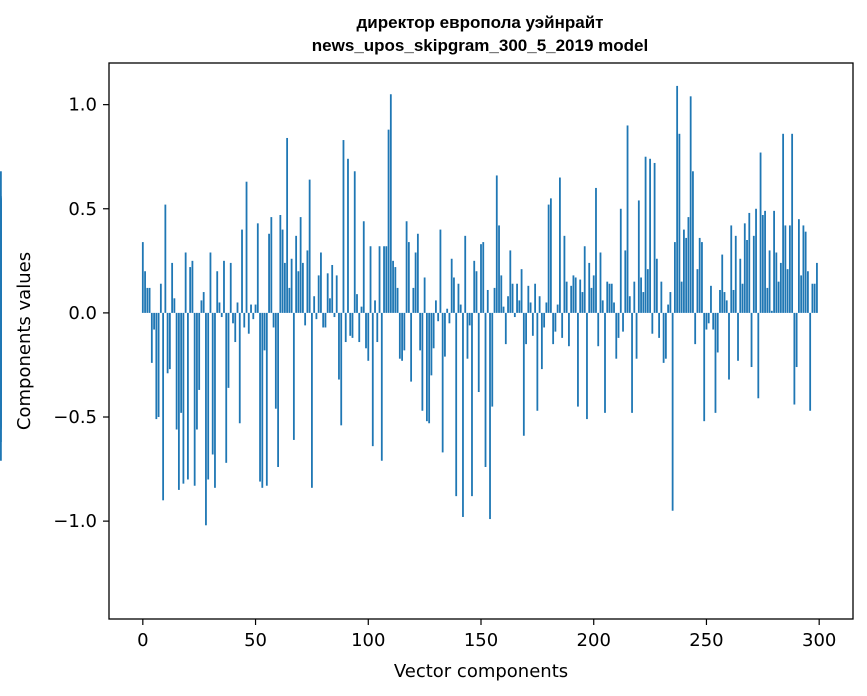 The width and height of the screenshot is (867, 696). Describe the element at coordinates (480, 45) in the screenshot. I see `chart-subtitle: news_upos_skipgram_300_5_2019 model` at that location.